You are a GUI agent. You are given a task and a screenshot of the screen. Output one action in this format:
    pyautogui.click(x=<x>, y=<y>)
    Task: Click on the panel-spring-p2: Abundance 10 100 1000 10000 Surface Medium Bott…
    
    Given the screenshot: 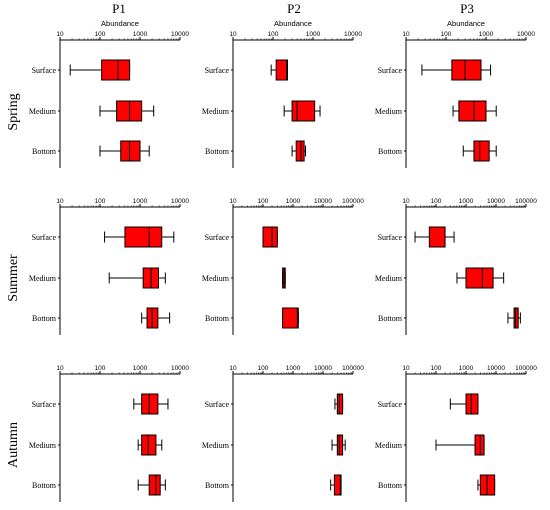 What is the action you would take?
    pyautogui.click(x=282, y=93)
    